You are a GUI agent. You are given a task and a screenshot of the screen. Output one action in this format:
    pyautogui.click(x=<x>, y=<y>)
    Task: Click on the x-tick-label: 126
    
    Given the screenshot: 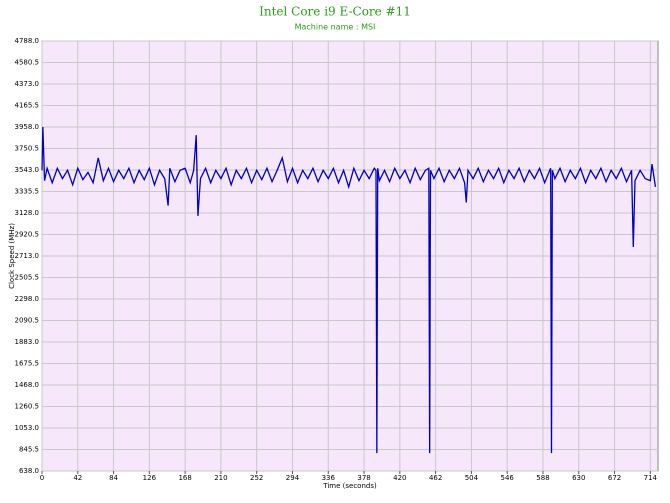 What is the action you would take?
    pyautogui.click(x=150, y=478)
    